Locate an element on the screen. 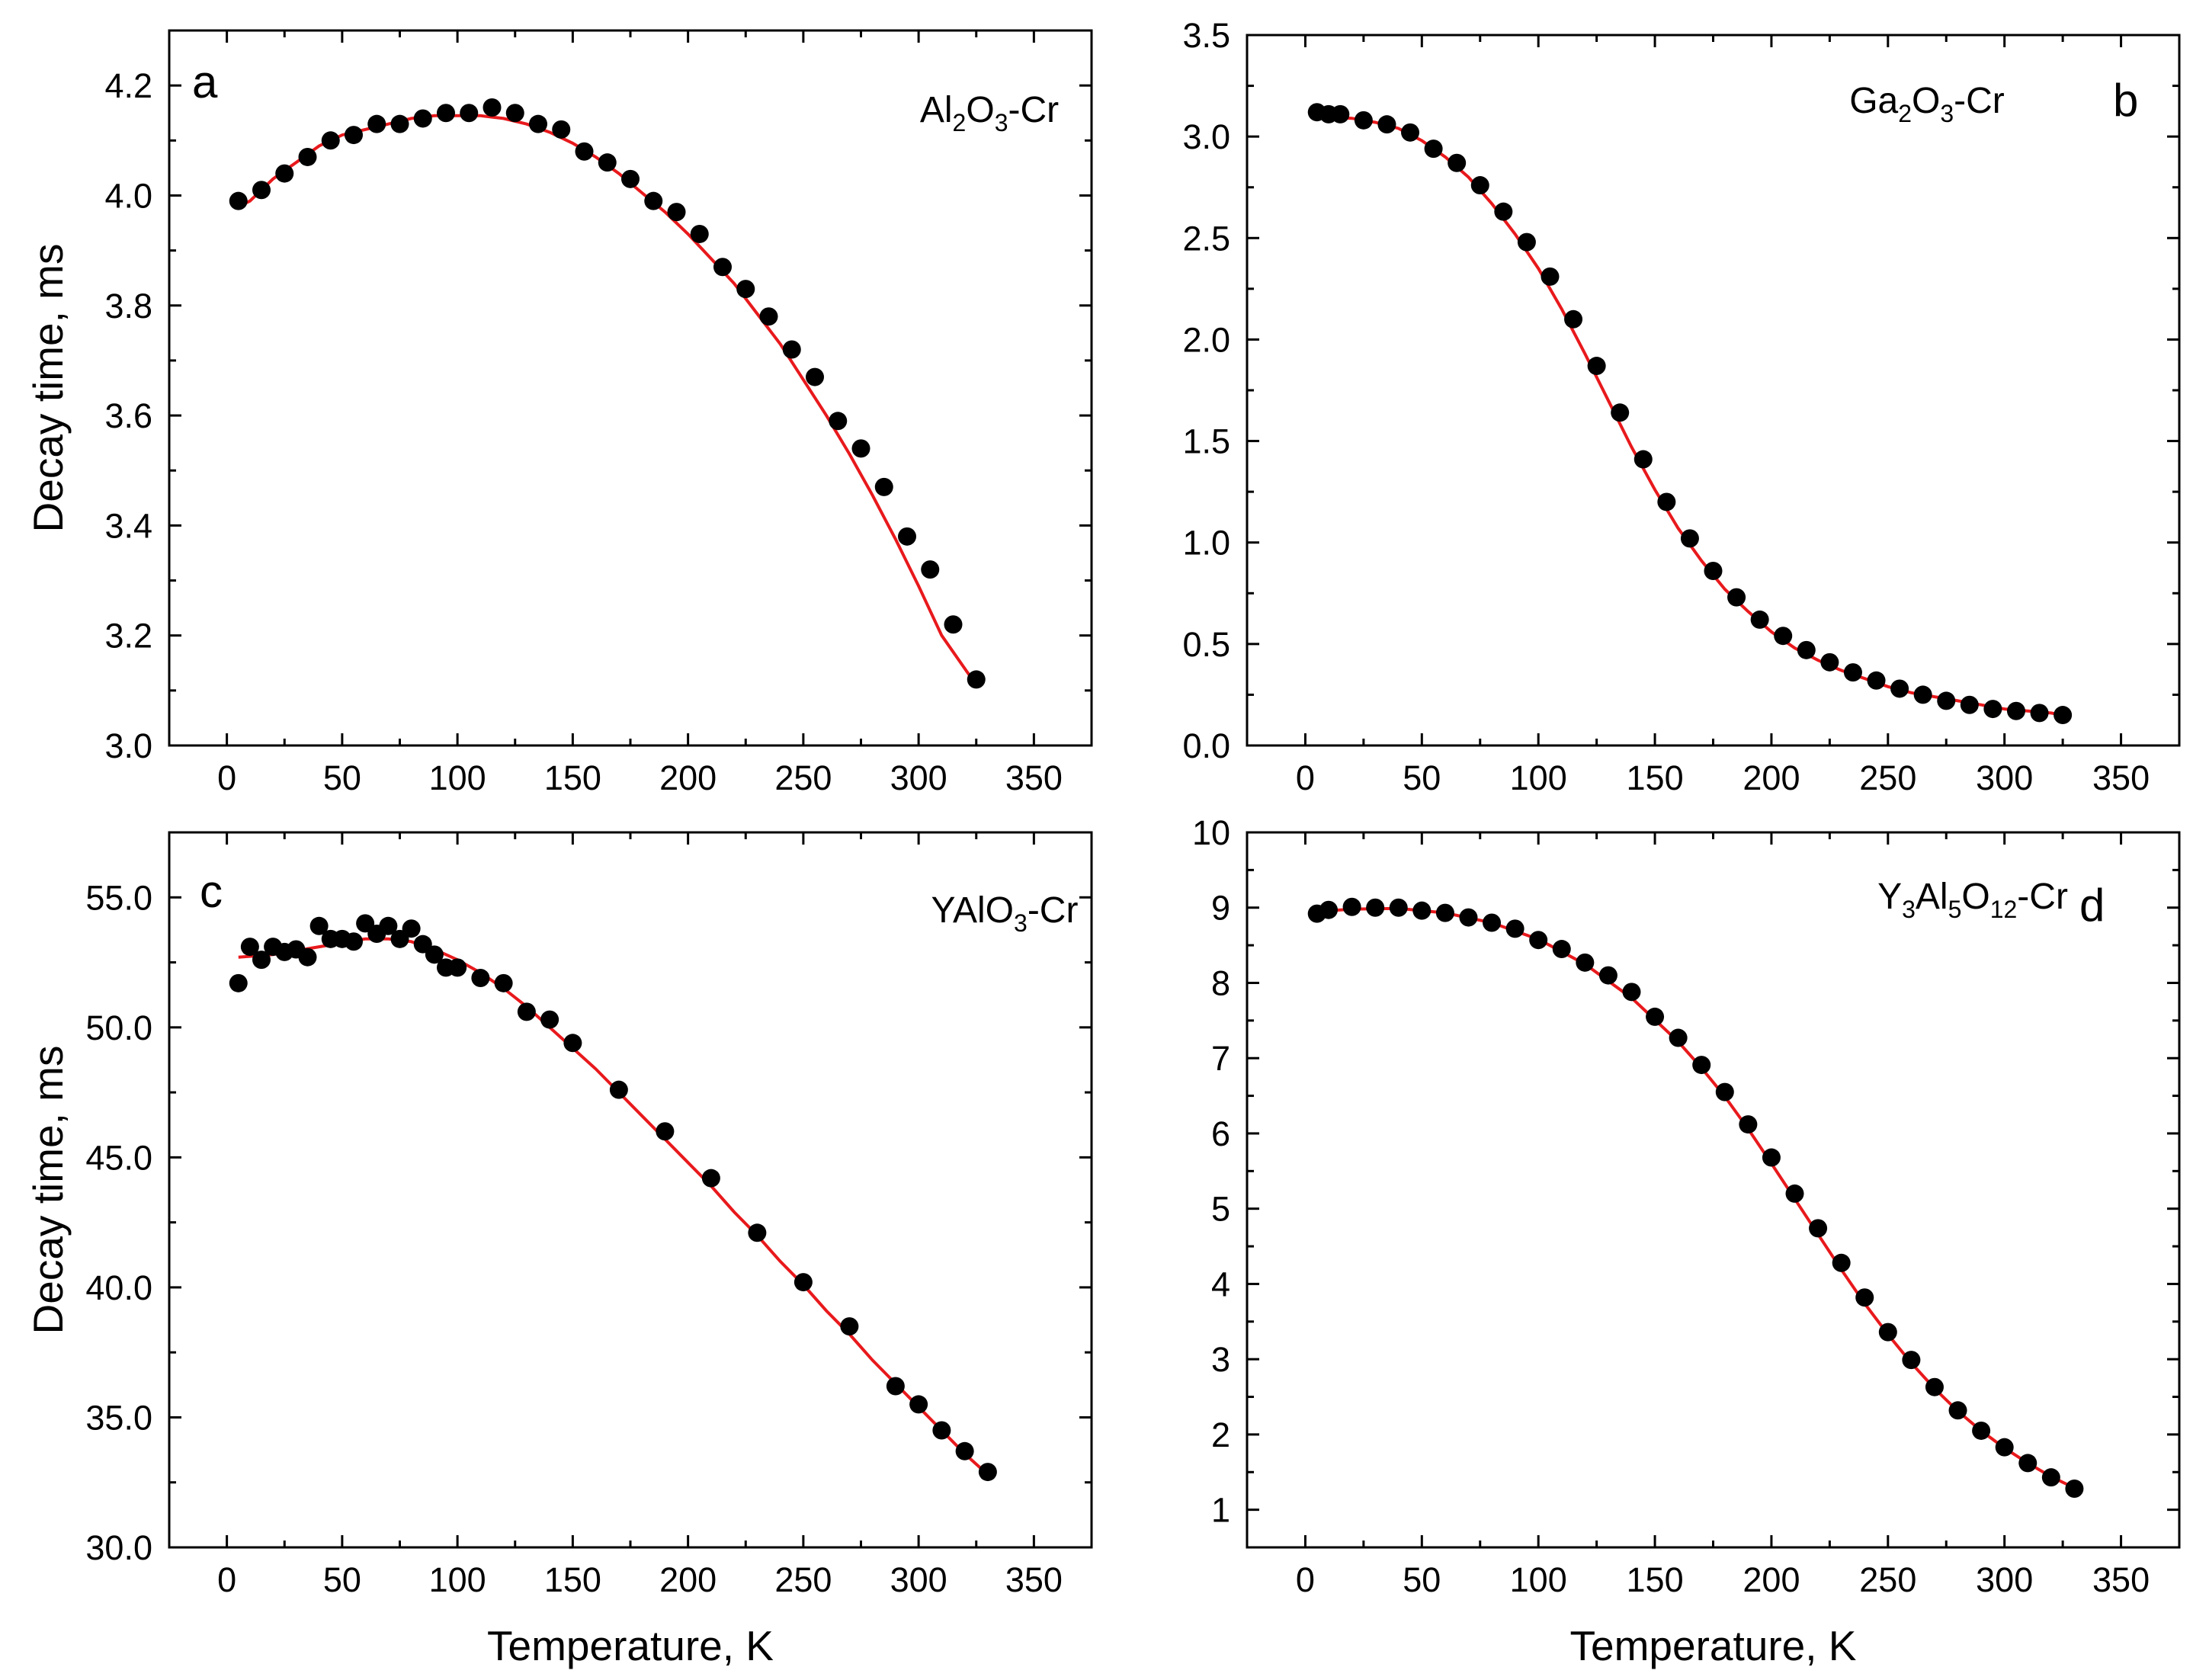 The image size is (2193, 1680). material-label: Ga2O3-Cr is located at coordinates (1927, 104).